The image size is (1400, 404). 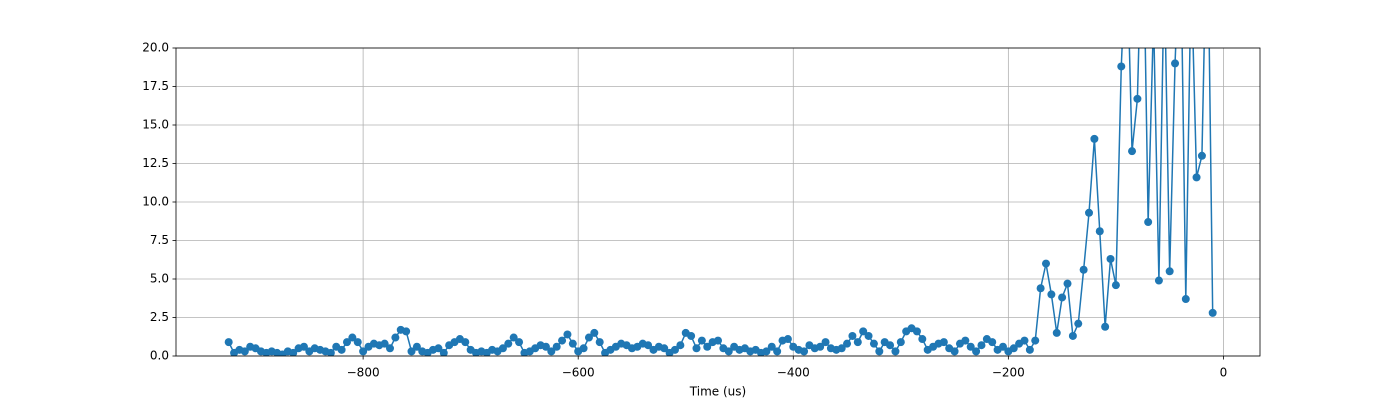 What do you see at coordinates (155, 86) in the screenshot?
I see `y-tick-label: 17.5` at bounding box center [155, 86].